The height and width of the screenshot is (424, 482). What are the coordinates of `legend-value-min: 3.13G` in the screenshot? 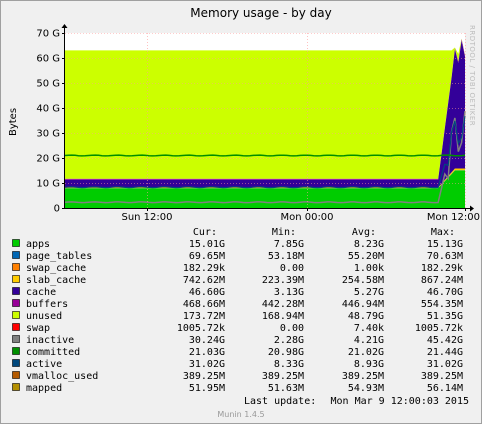 It's located at (289, 292).